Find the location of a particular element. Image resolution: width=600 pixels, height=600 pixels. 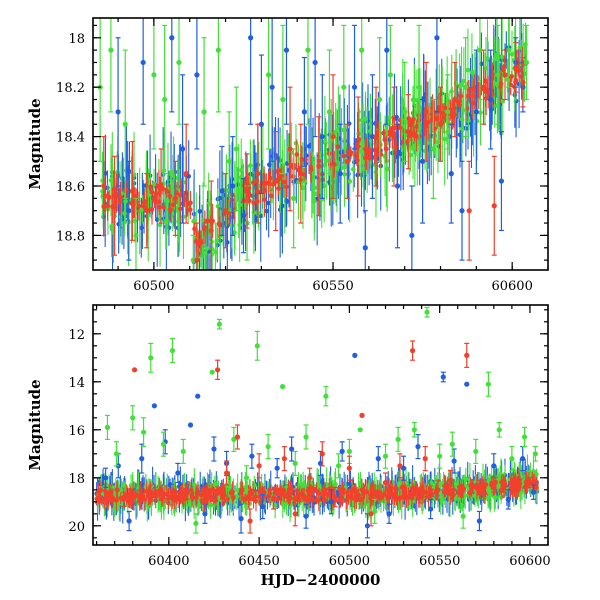

x-tick-label: 60400 is located at coordinates (168, 561).